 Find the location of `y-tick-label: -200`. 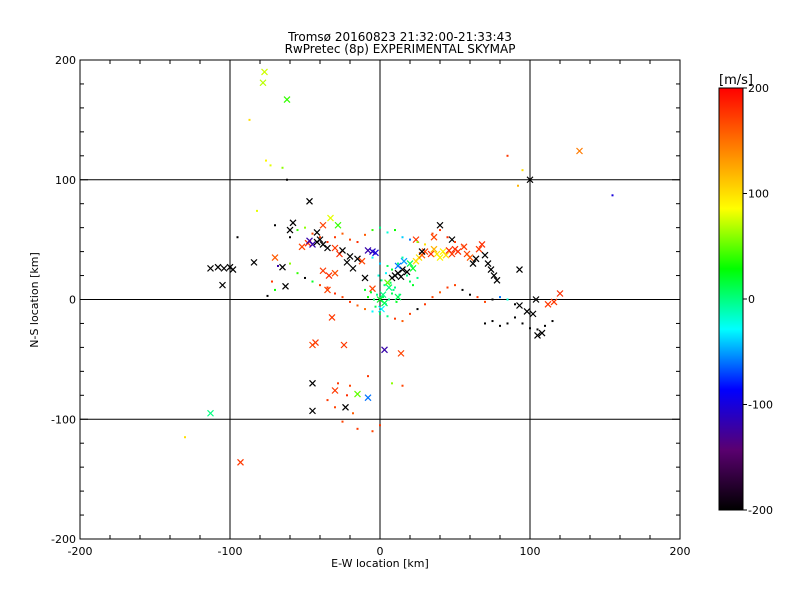

y-tick-label: -200 is located at coordinates (63, 539).